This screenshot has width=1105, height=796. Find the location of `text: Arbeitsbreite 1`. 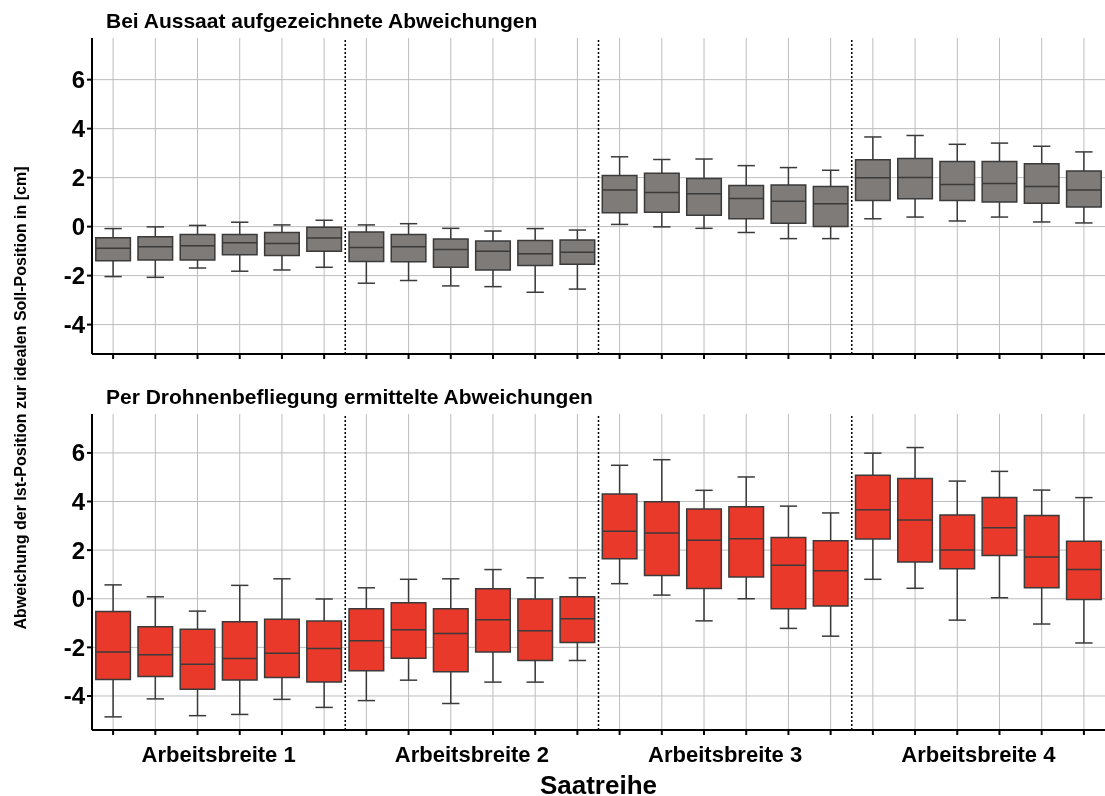

text: Arbeitsbreite 1 is located at coordinates (218, 755).